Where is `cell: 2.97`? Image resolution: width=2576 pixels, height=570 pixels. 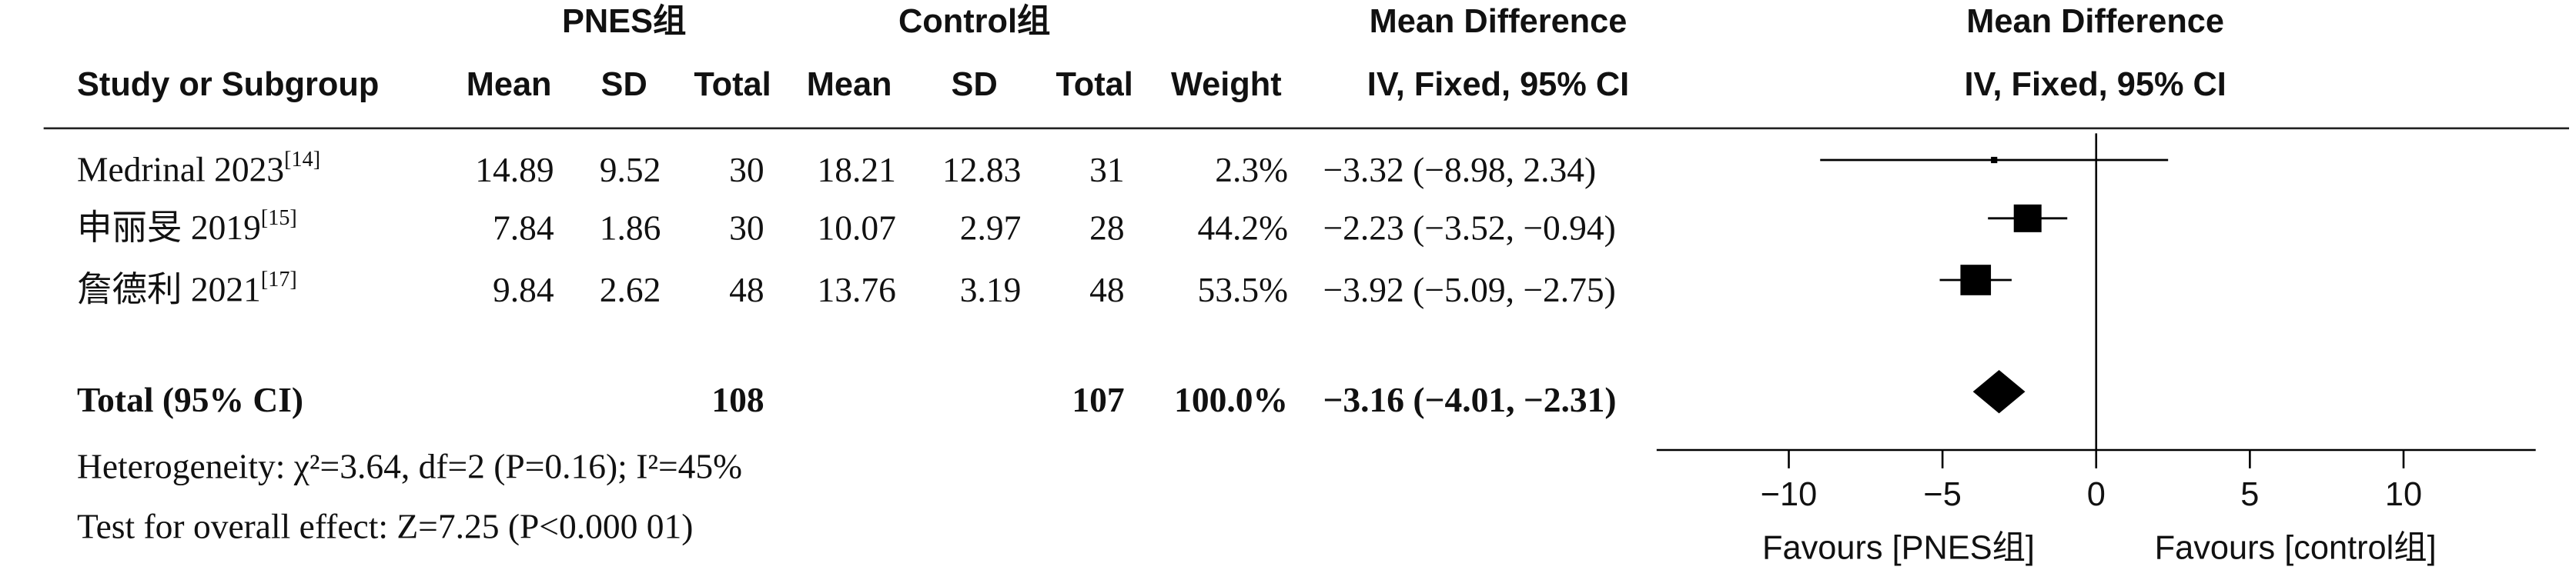 cell: 2.97 is located at coordinates (991, 228).